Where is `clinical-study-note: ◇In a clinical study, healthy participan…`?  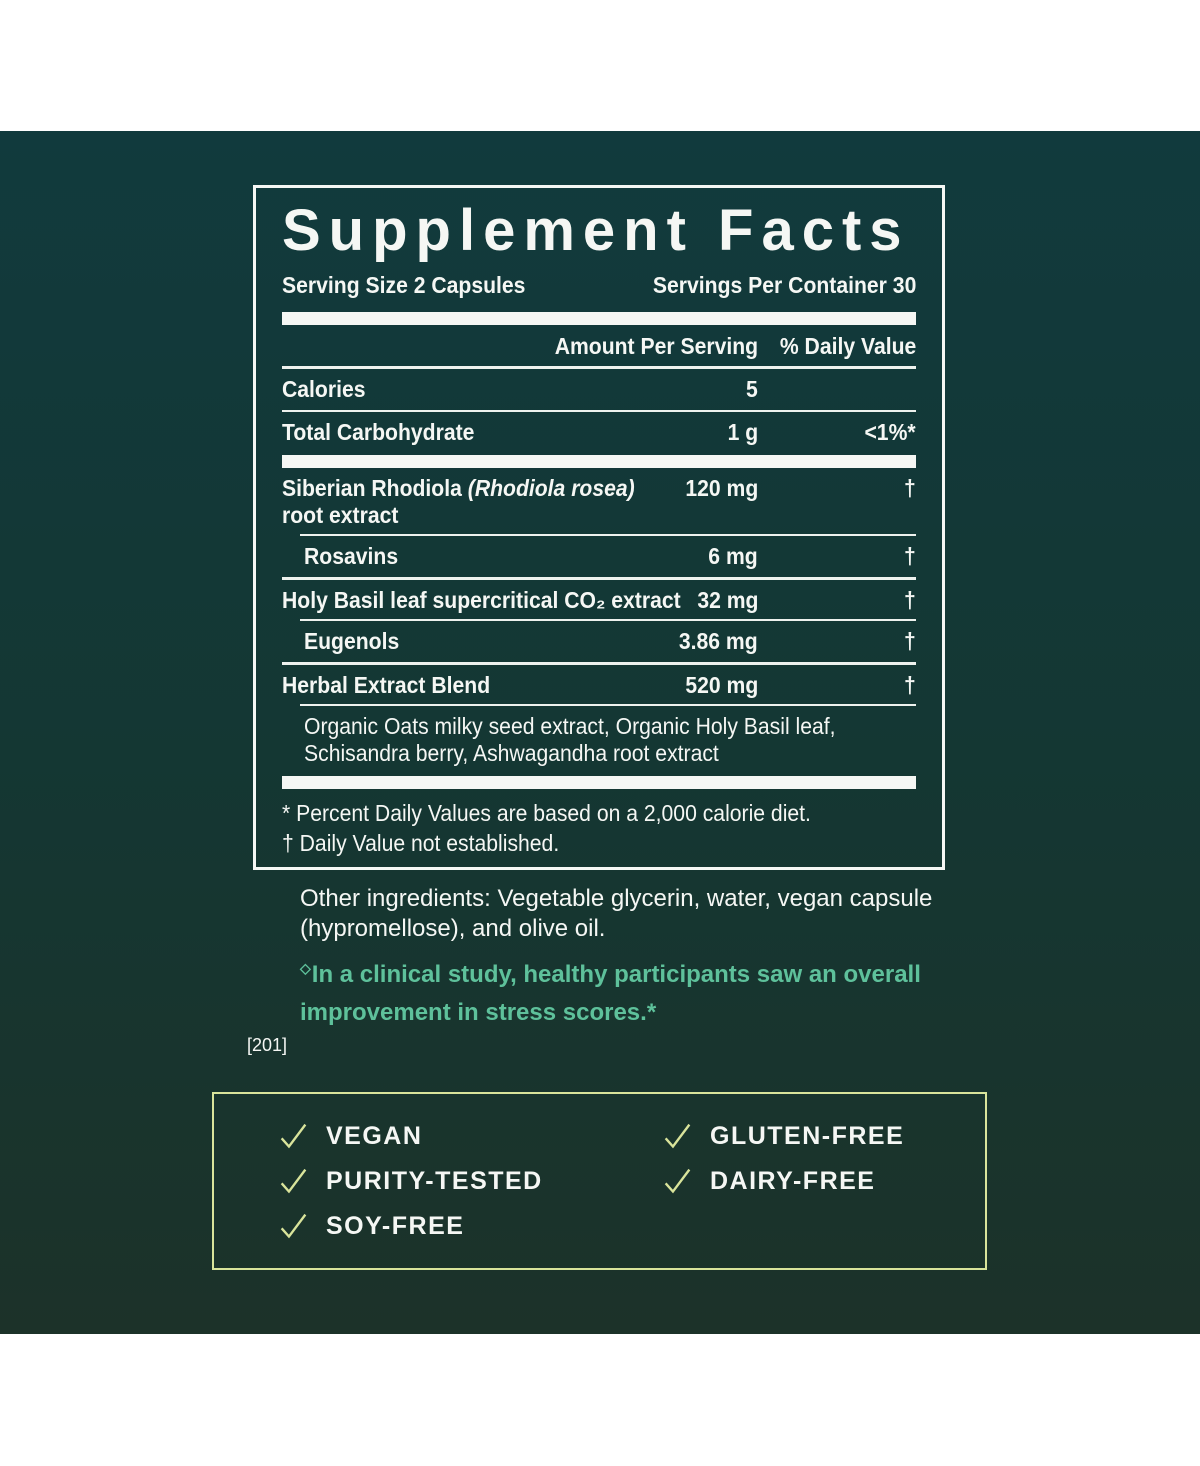
clinical-study-note: ◇In a clinical study, healthy participan… is located at coordinates (620, 994).